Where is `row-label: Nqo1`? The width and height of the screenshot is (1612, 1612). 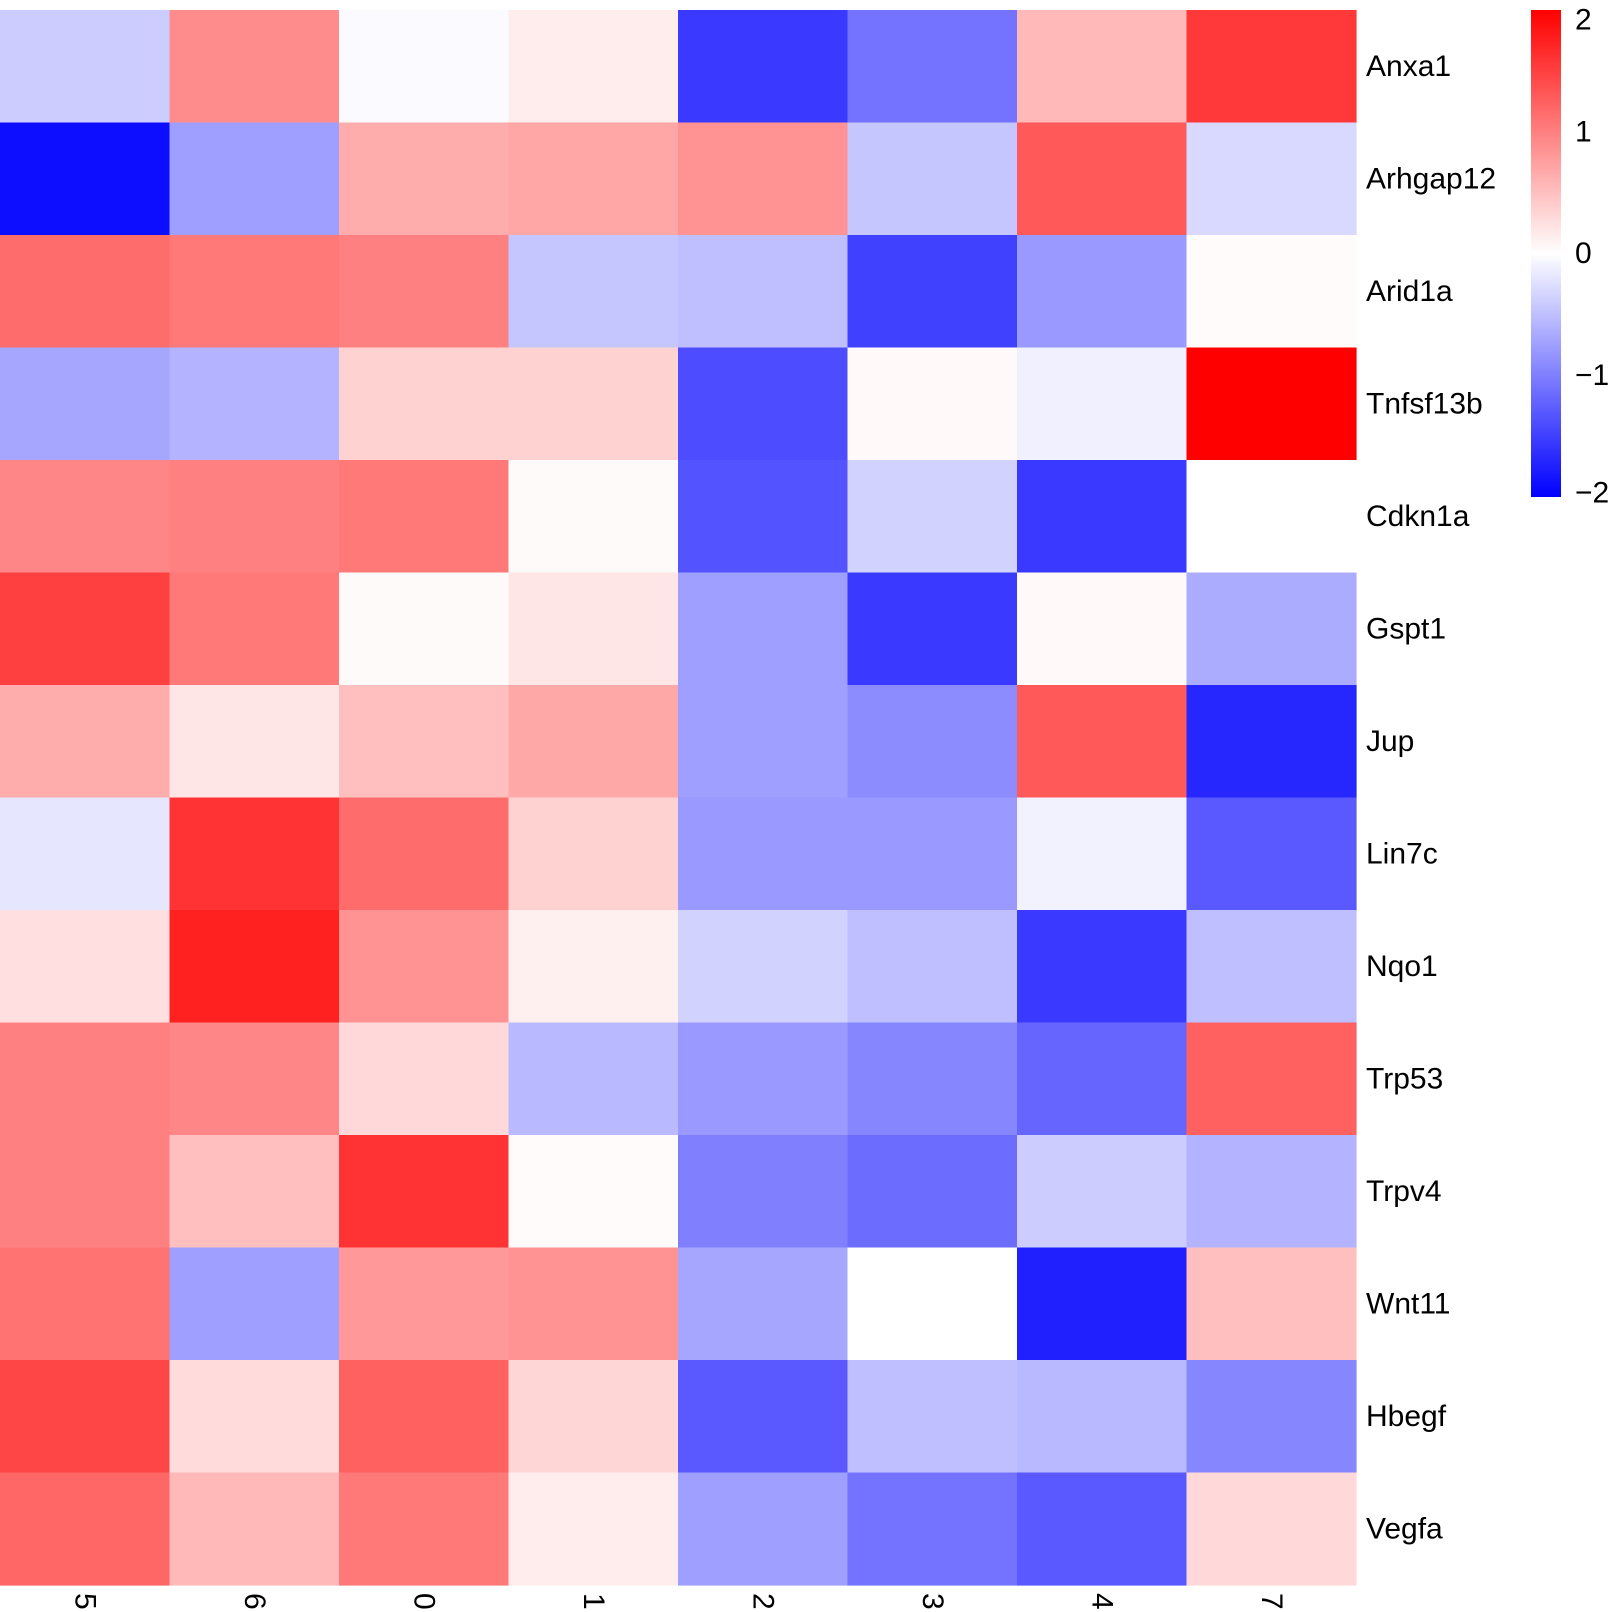
row-label: Nqo1 is located at coordinates (1402, 966).